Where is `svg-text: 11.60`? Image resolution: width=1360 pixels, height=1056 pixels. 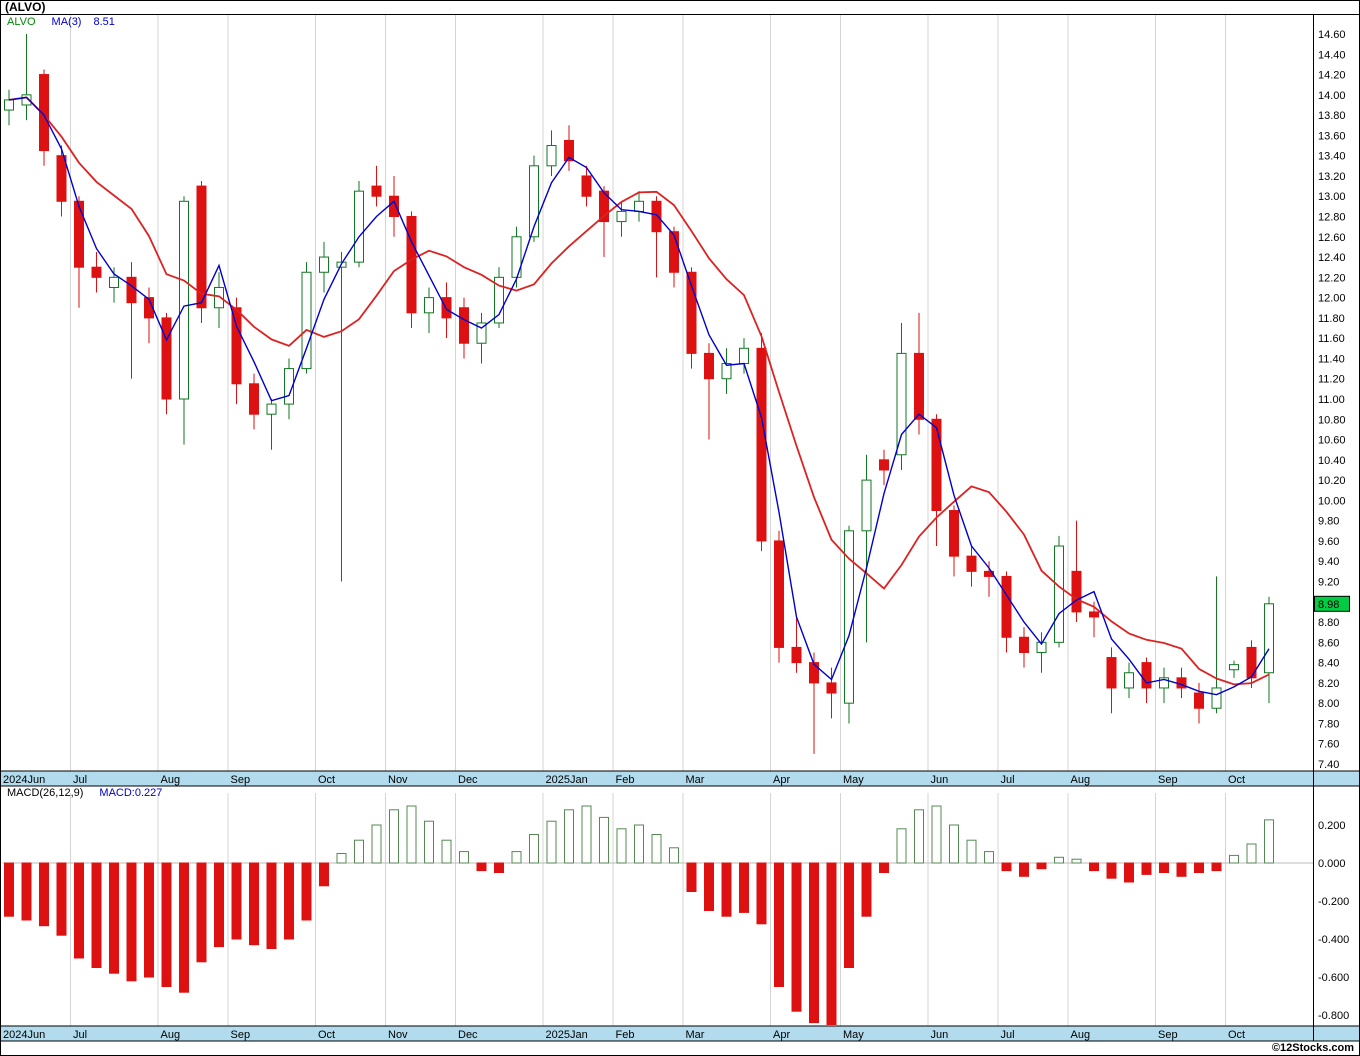
svg-text: 11.60 is located at coordinates (1331, 339).